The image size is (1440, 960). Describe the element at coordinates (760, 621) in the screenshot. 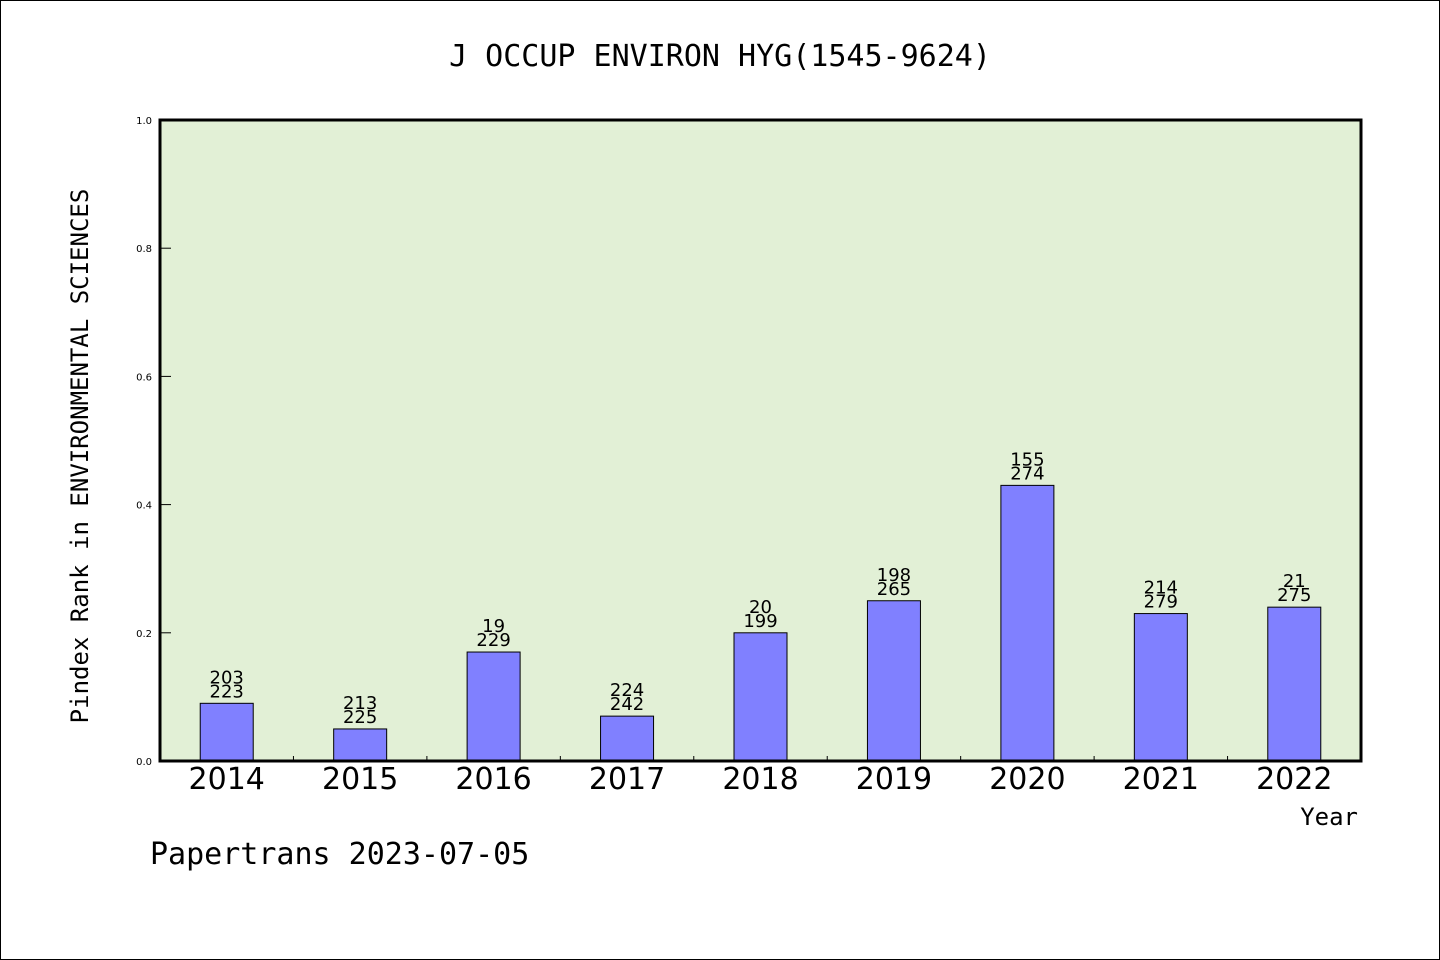

I see `bar-total-label: 199` at that location.